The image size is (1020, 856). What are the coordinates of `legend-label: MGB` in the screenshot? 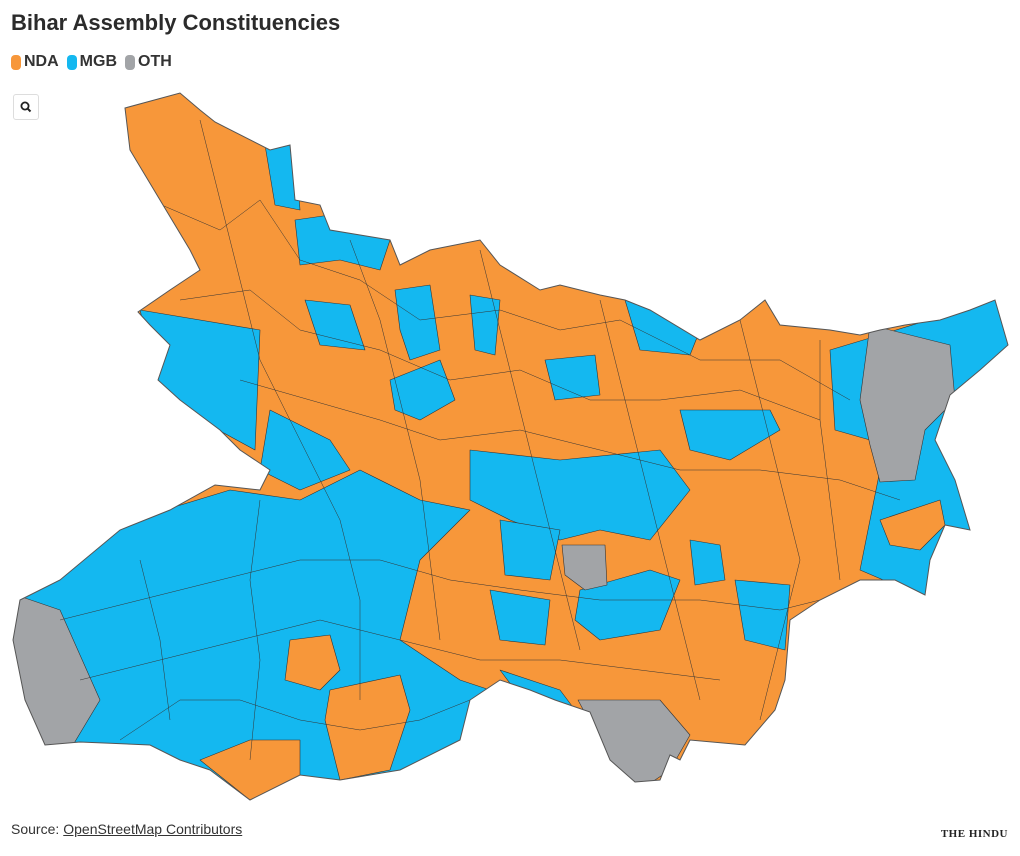 It's located at (98, 61).